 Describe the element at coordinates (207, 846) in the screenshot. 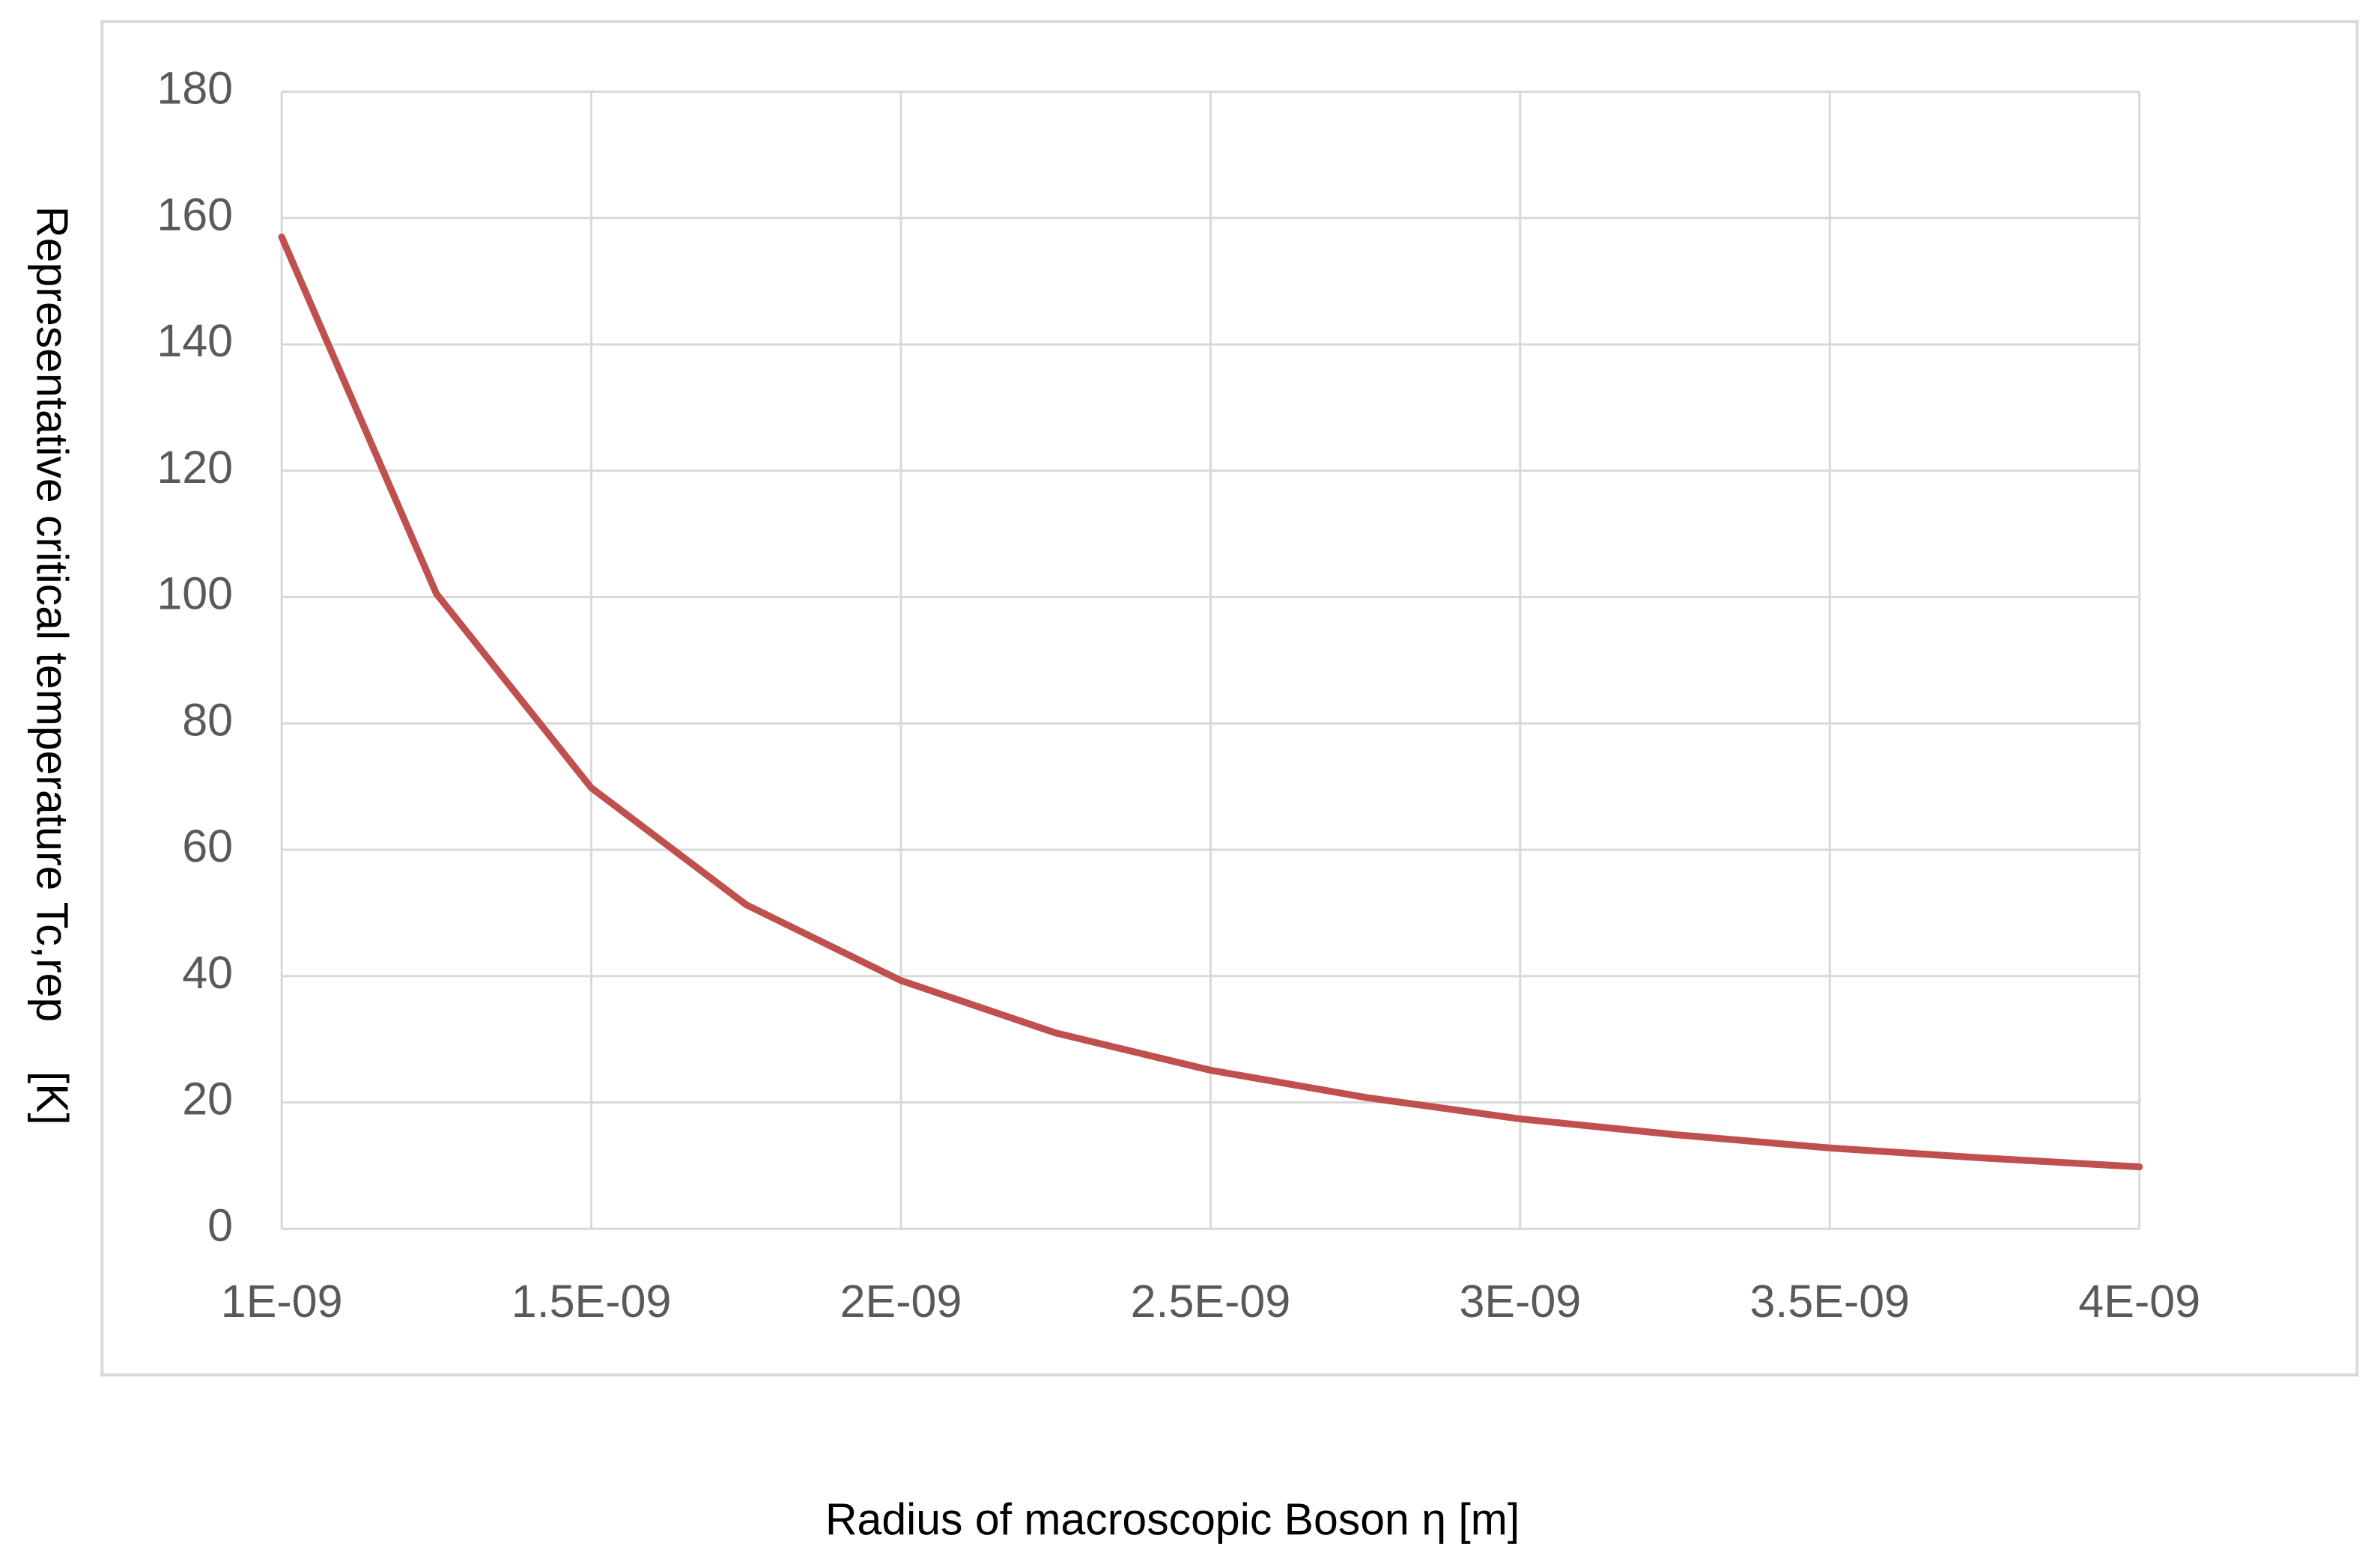

I see `y-tick-label: 60` at that location.